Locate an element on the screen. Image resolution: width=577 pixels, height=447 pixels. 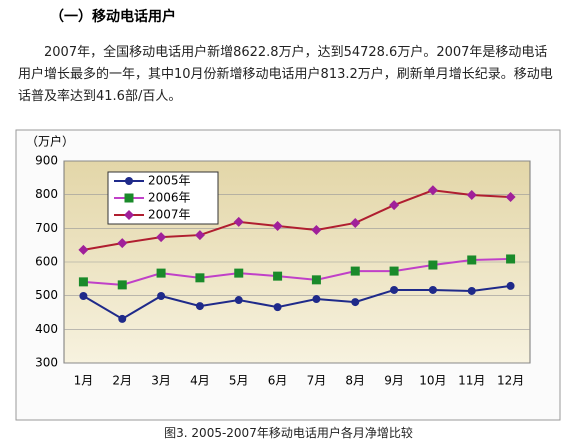
heading: （一）移动电话用户 is located at coordinates (113, 17).